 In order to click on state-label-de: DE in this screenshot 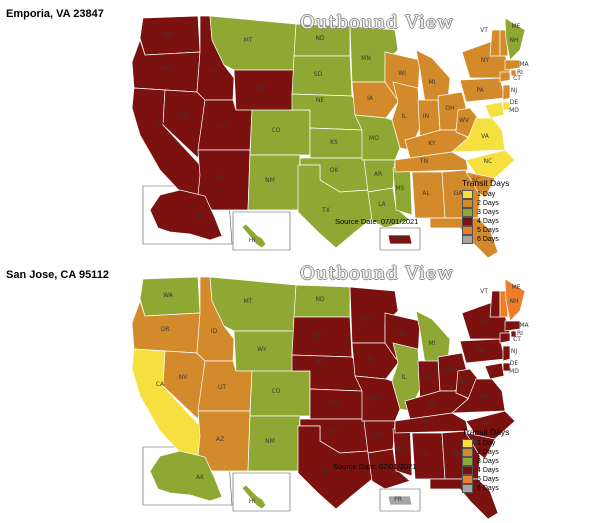, I will do `click(514, 102)`.